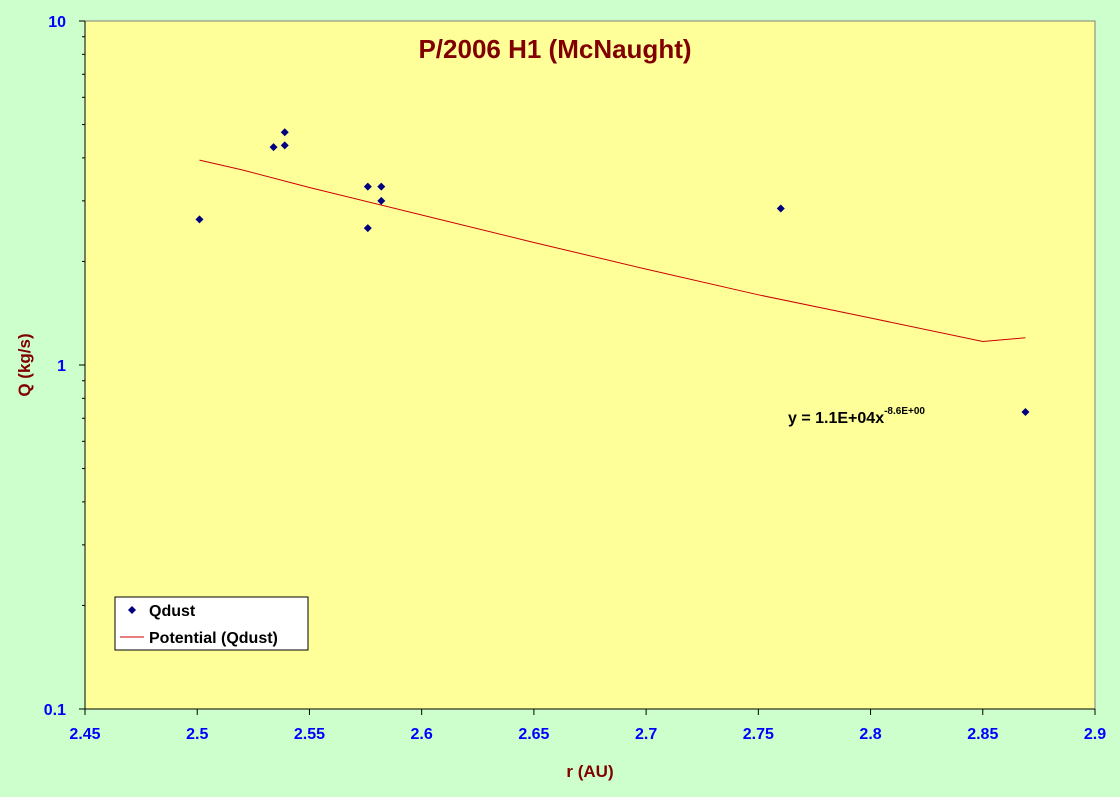 The image size is (1120, 797). What do you see at coordinates (533, 734) in the screenshot?
I see `x-tick-label: 2.65` at bounding box center [533, 734].